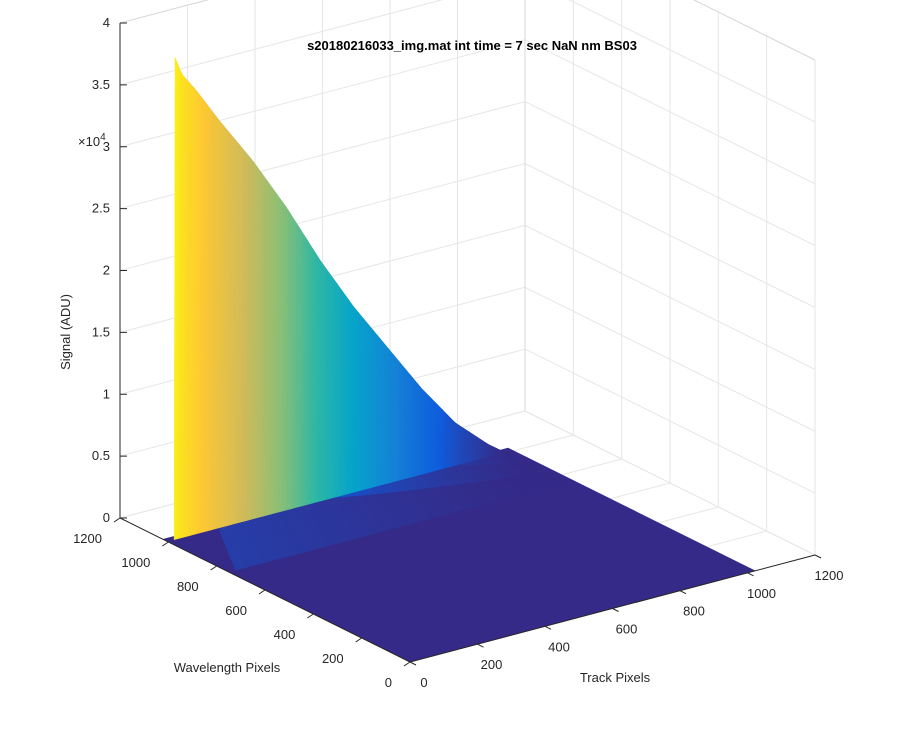 The image size is (900, 750). What do you see at coordinates (492, 664) in the screenshot?
I see `x-tick-label: 200` at bounding box center [492, 664].